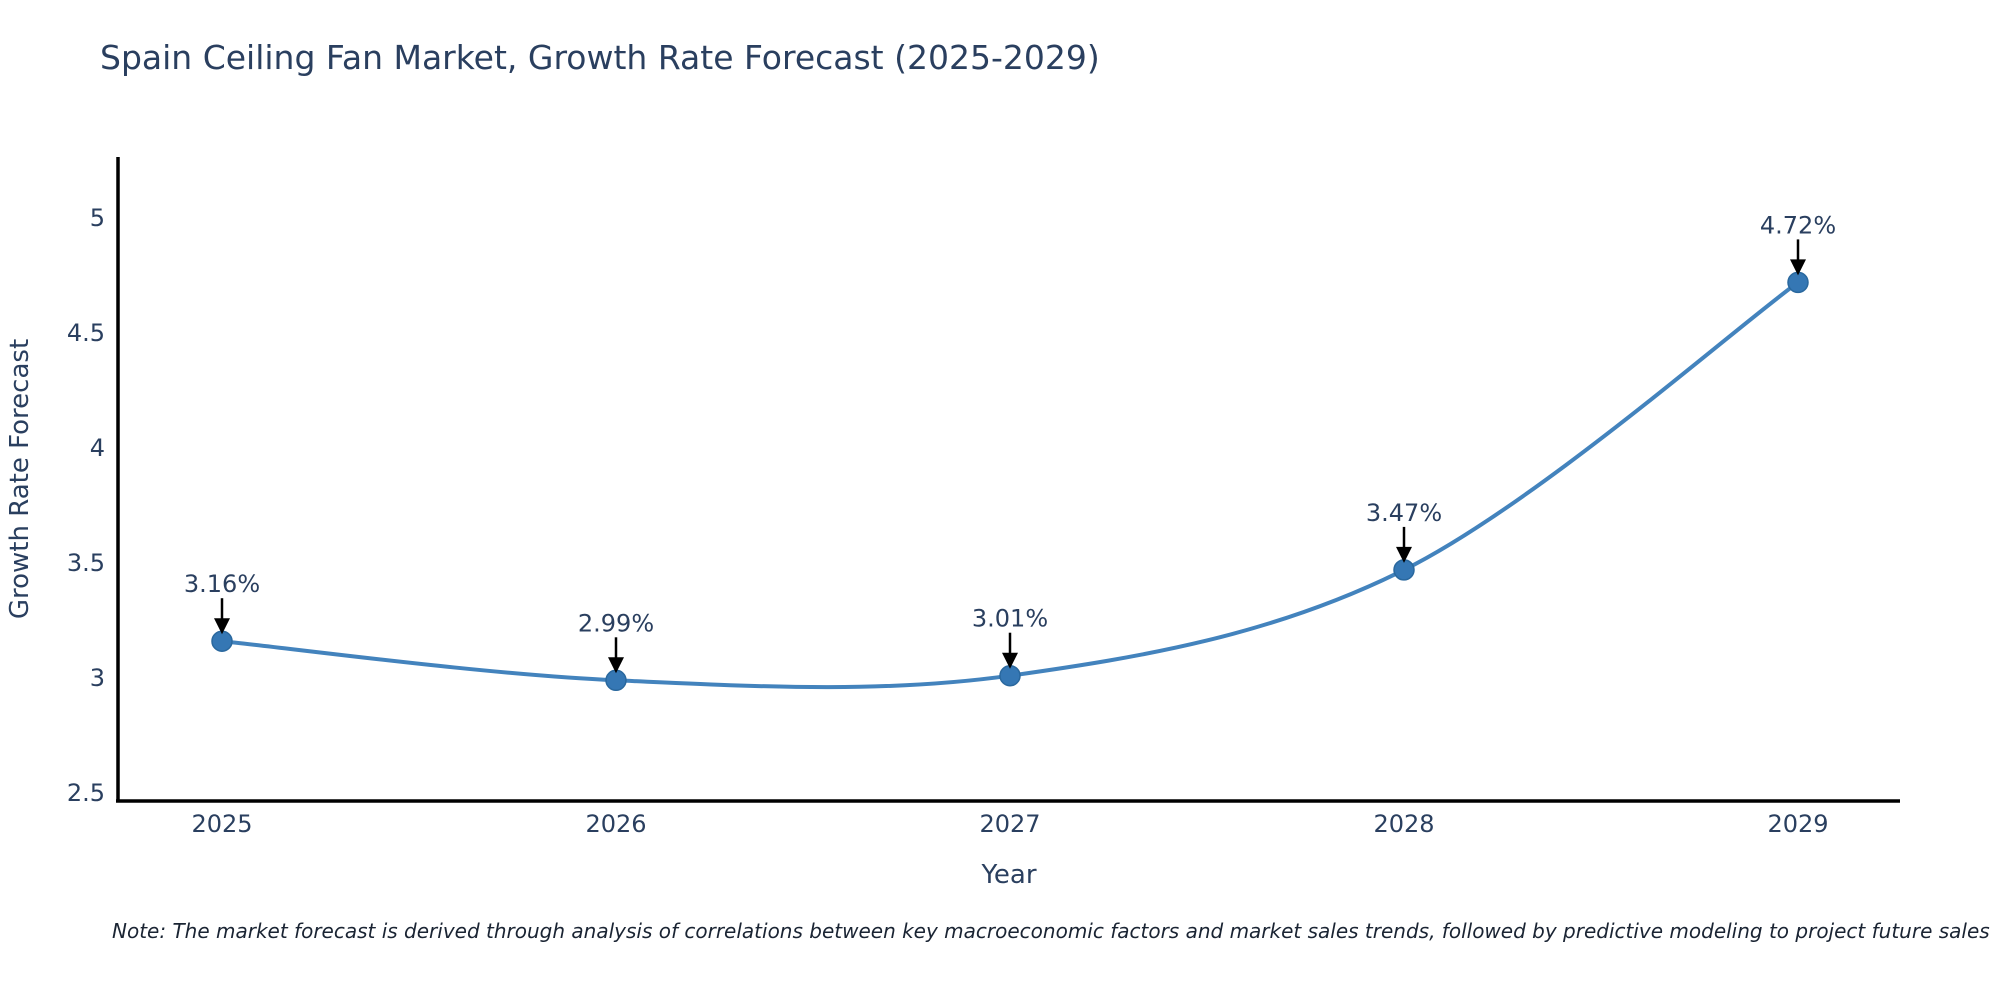 This screenshot has width=2000, height=1000. Describe the element at coordinates (97, 448) in the screenshot. I see `y-tick-label: 4` at that location.